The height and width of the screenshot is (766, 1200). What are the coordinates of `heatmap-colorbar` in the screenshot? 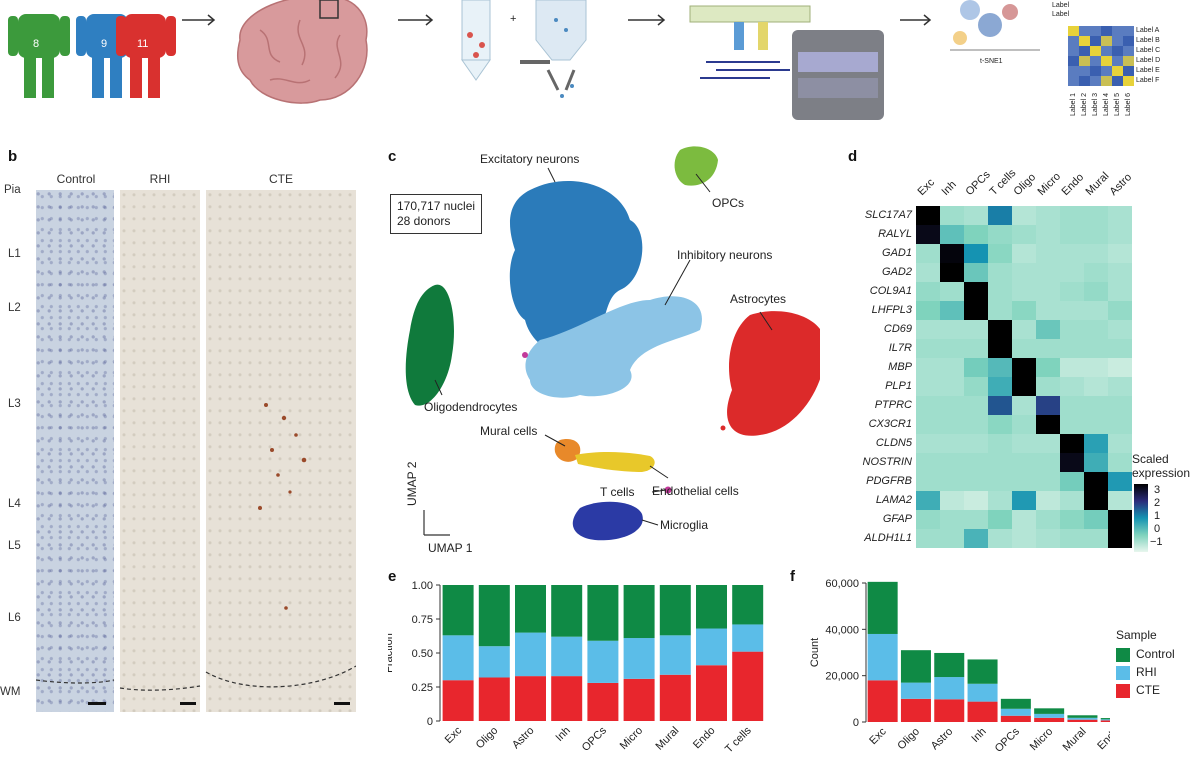 It's located at (1141, 518).